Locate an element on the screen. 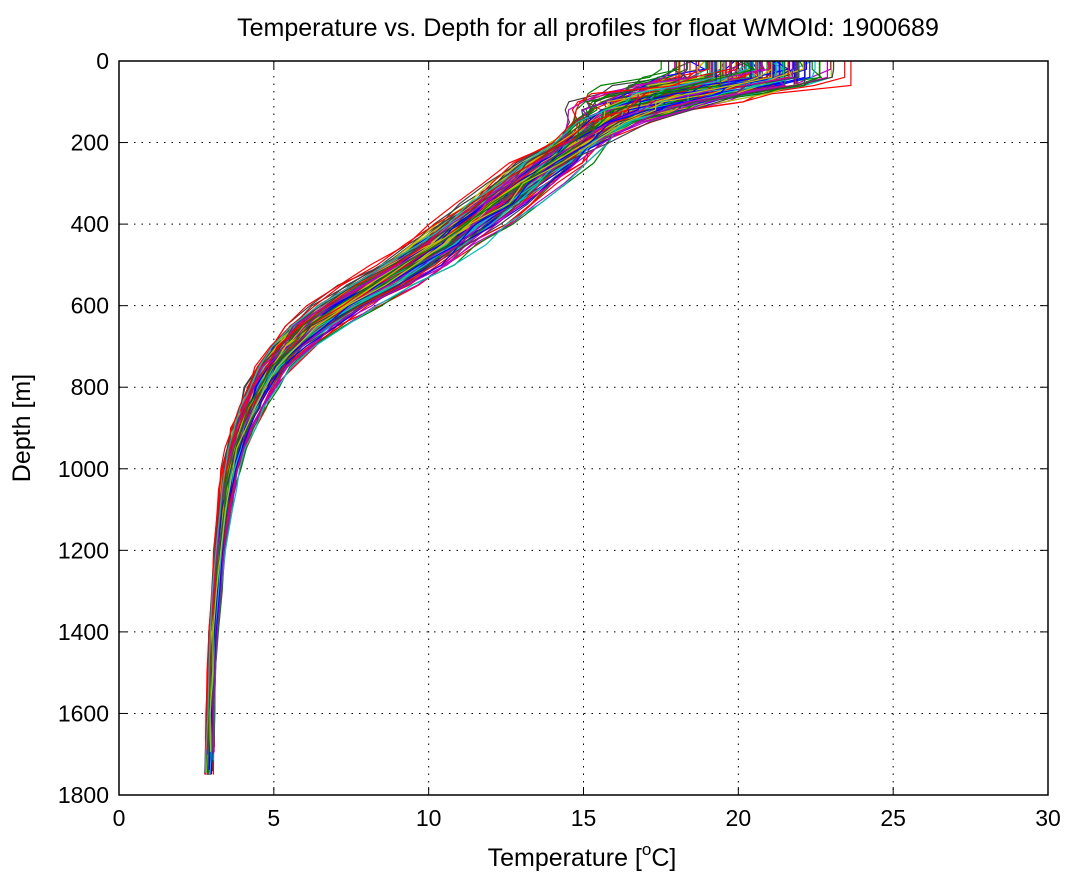 Image resolution: width=1073 pixels, height=884 pixels. x-tick-label: 0 is located at coordinates (119, 818).